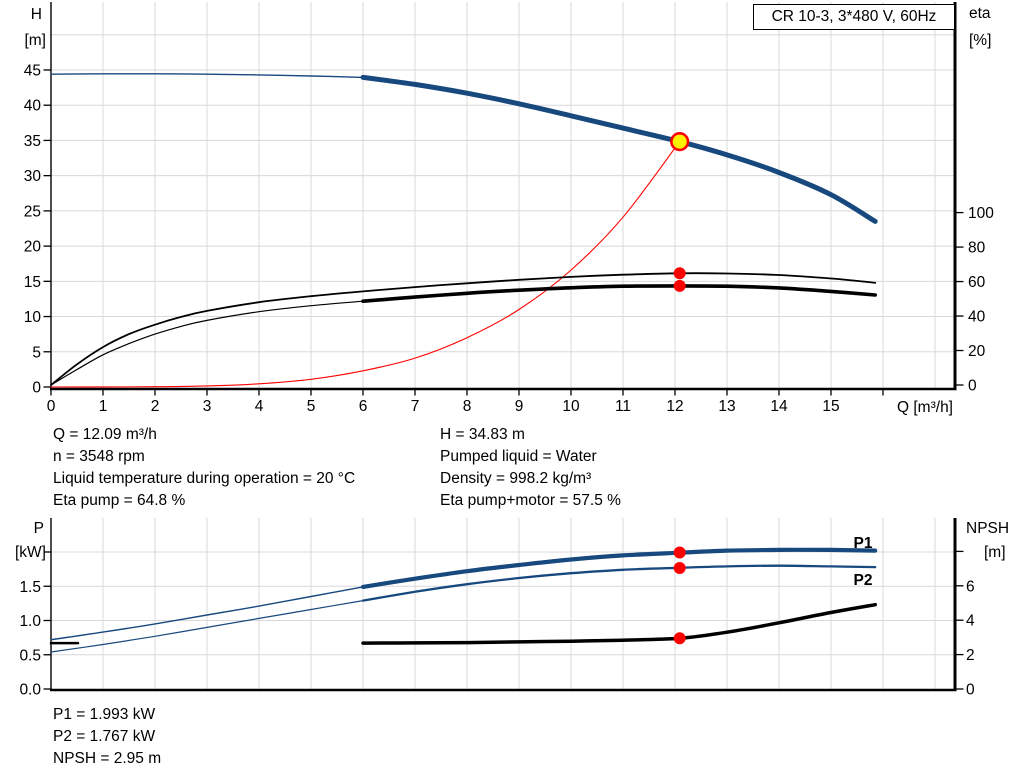 The width and height of the screenshot is (1024, 781). I want to click on power-axis-name: P, so click(39, 528).